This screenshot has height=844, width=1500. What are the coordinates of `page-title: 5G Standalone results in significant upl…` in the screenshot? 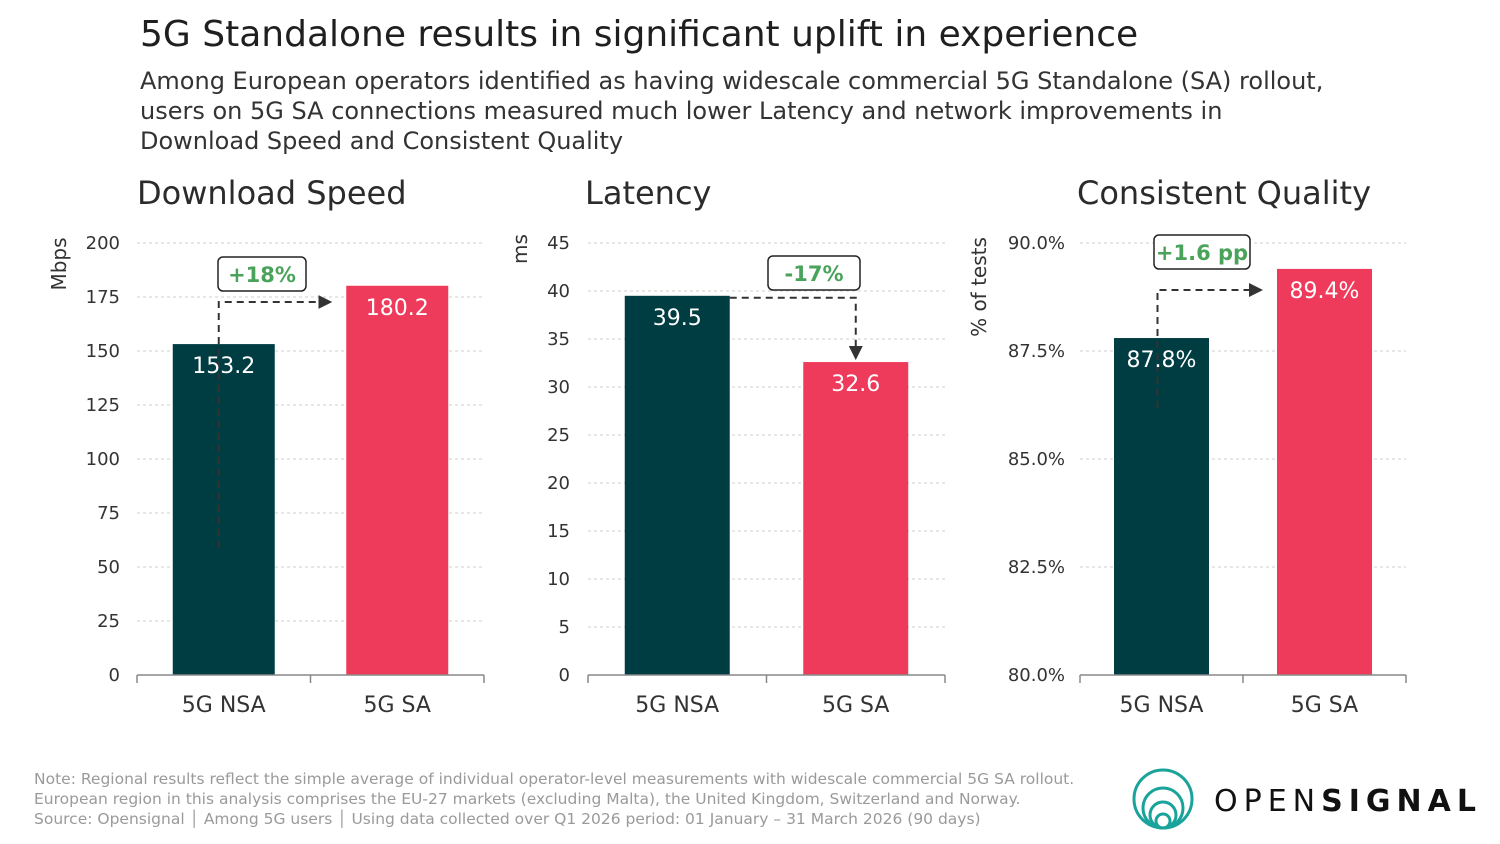 It's located at (639, 34).